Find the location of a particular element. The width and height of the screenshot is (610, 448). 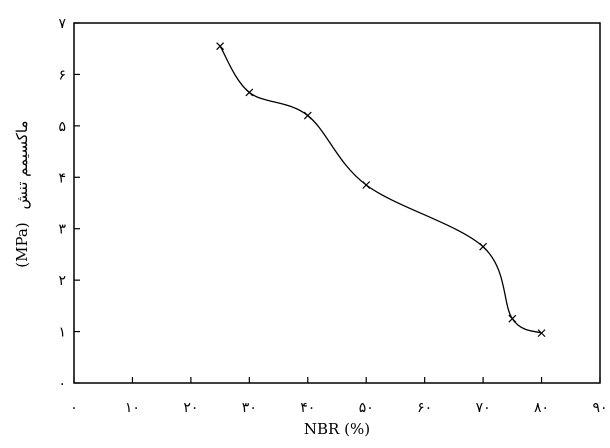

x-axis-label: NBR (%) is located at coordinates (337, 429).